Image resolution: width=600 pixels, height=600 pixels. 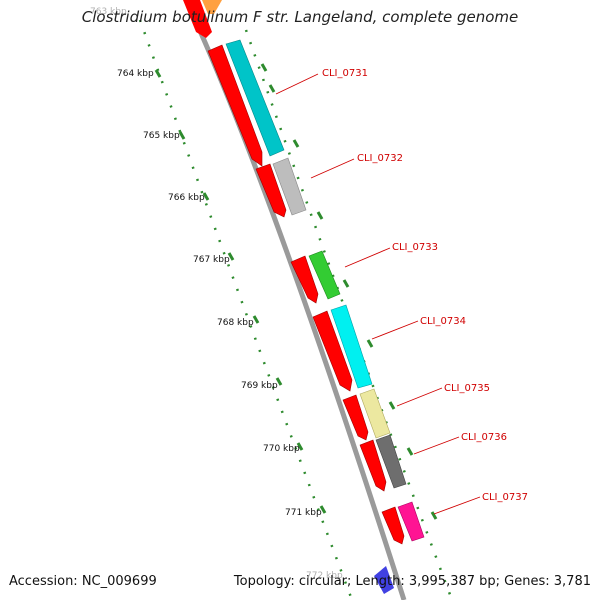 I want to click on tick-label-763: 763 kbp, so click(x=108, y=12).